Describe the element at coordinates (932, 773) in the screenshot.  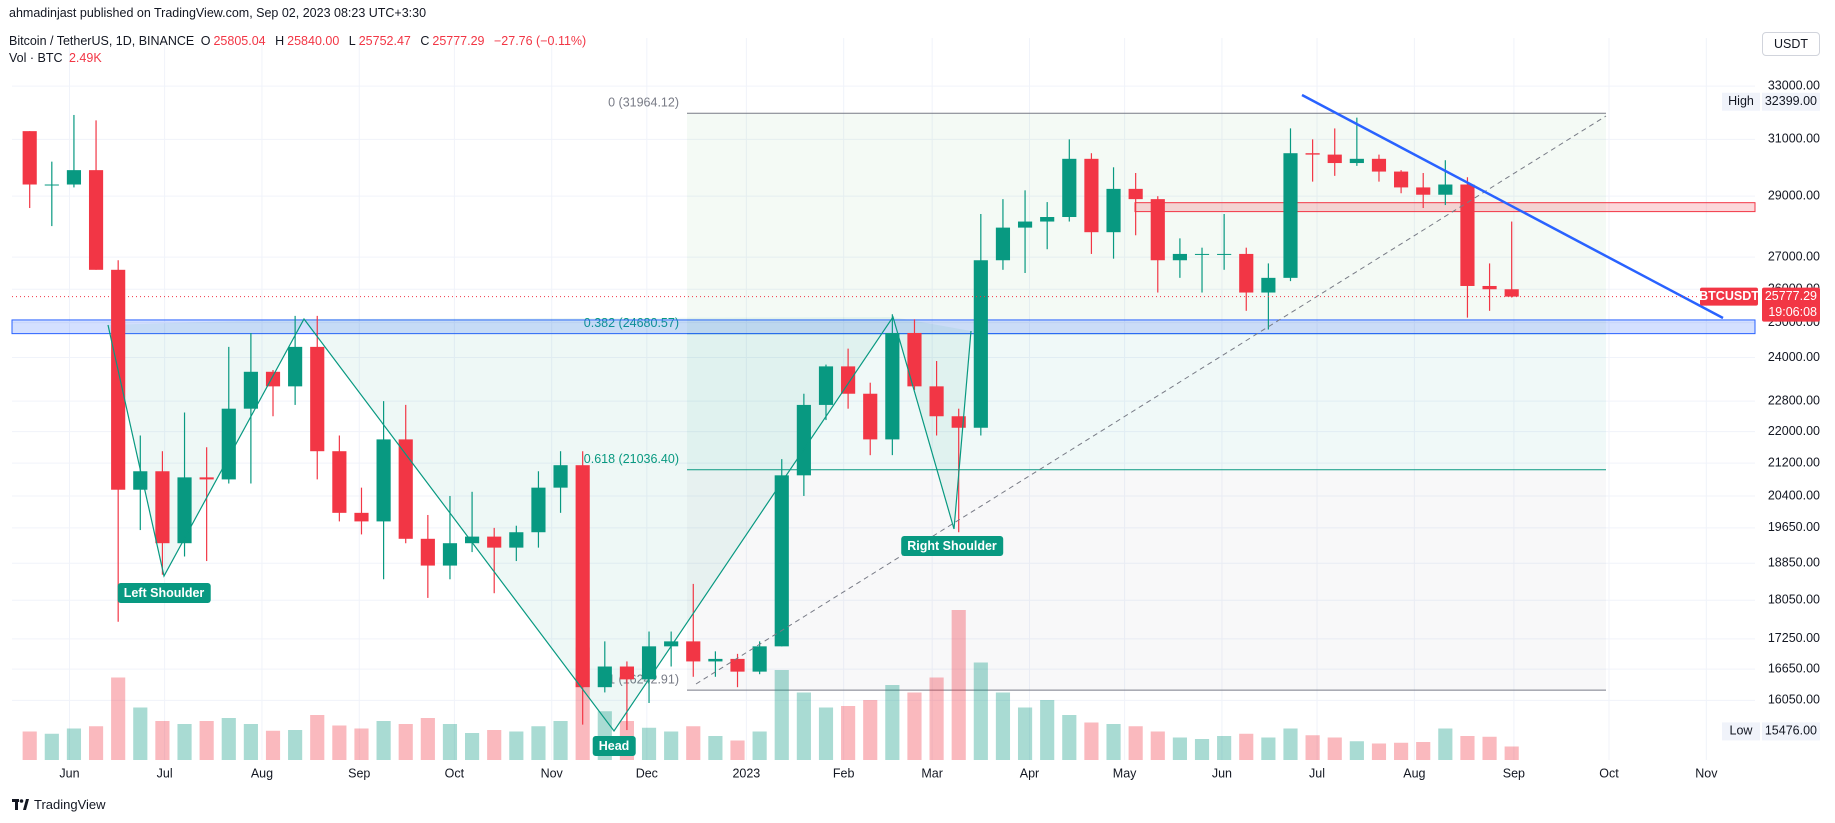
I see `x-tick-label: Mar` at that location.